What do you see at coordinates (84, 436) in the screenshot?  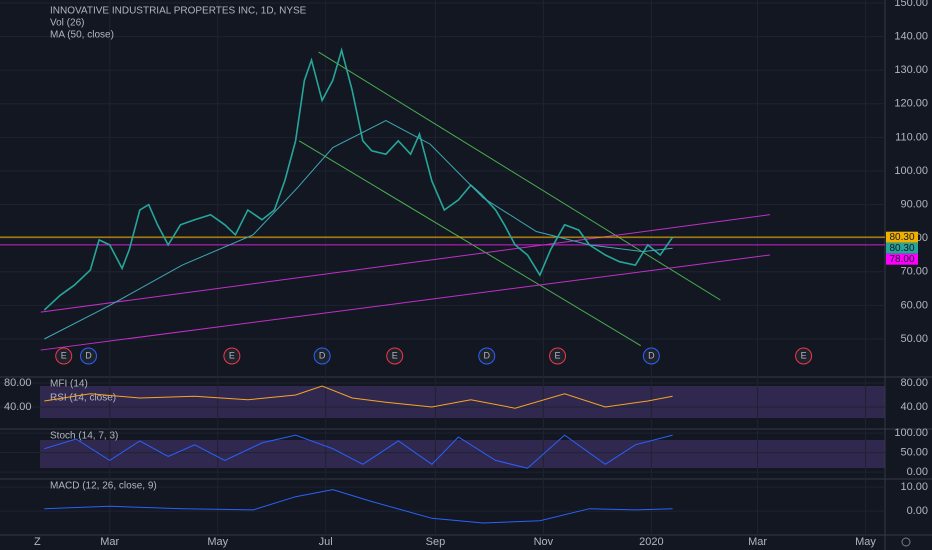 I see `indicator-label: Stoch (14, 7, 3)` at bounding box center [84, 436].